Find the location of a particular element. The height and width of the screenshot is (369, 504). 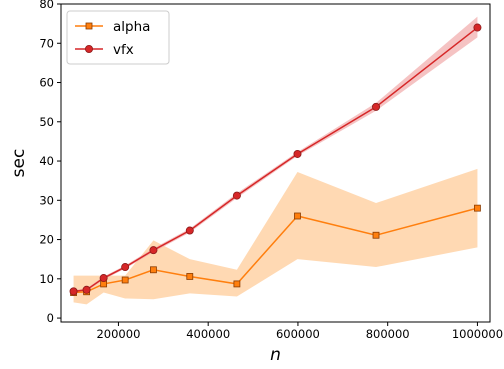

x-tick-label: 400000 is located at coordinates (208, 334).